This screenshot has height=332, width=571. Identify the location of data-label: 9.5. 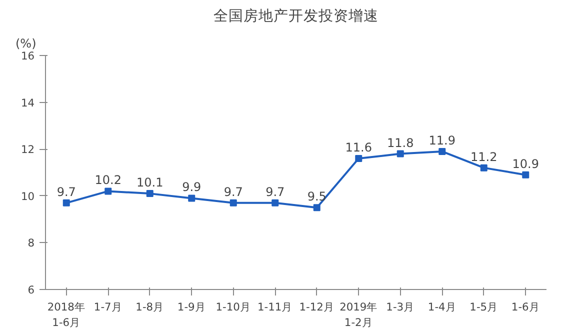
(316, 197).